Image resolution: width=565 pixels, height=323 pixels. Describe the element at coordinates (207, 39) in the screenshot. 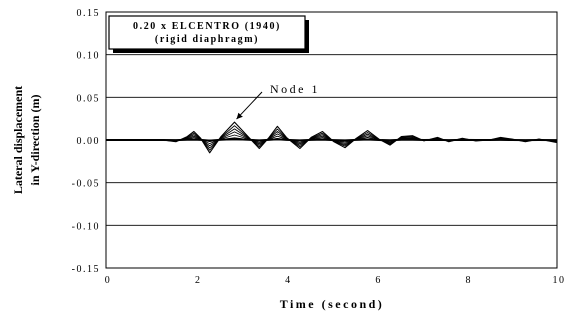

I see `chart-subtitle: (rigid diaphragm)` at that location.